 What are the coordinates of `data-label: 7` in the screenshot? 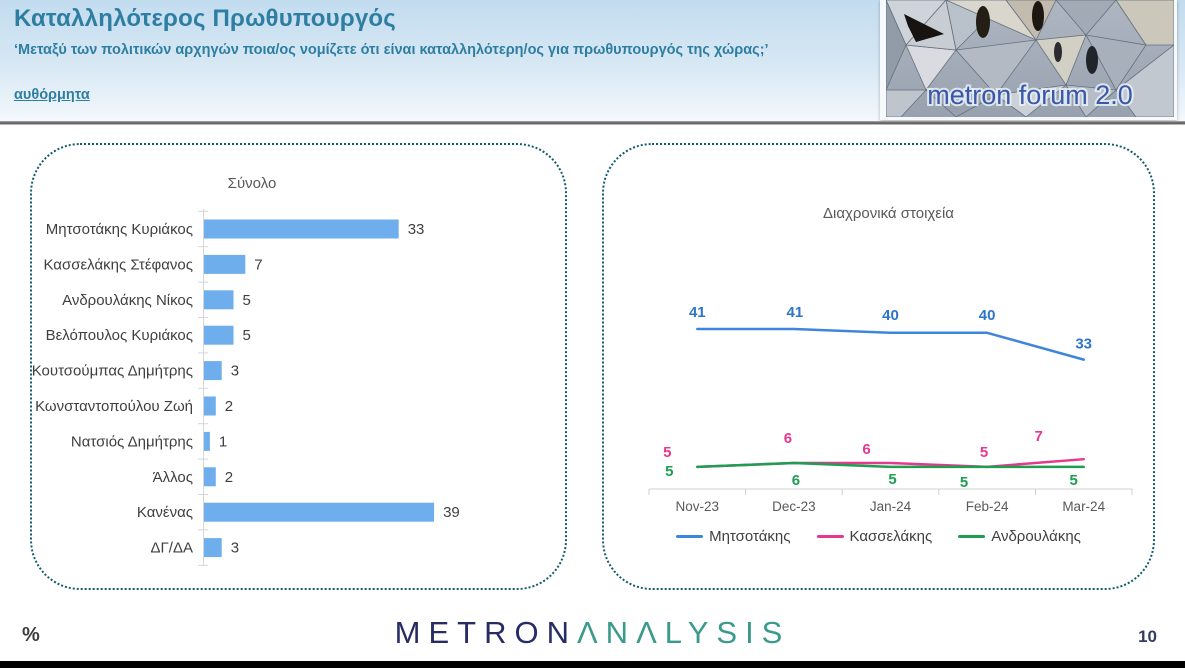 It's located at (1039, 436).